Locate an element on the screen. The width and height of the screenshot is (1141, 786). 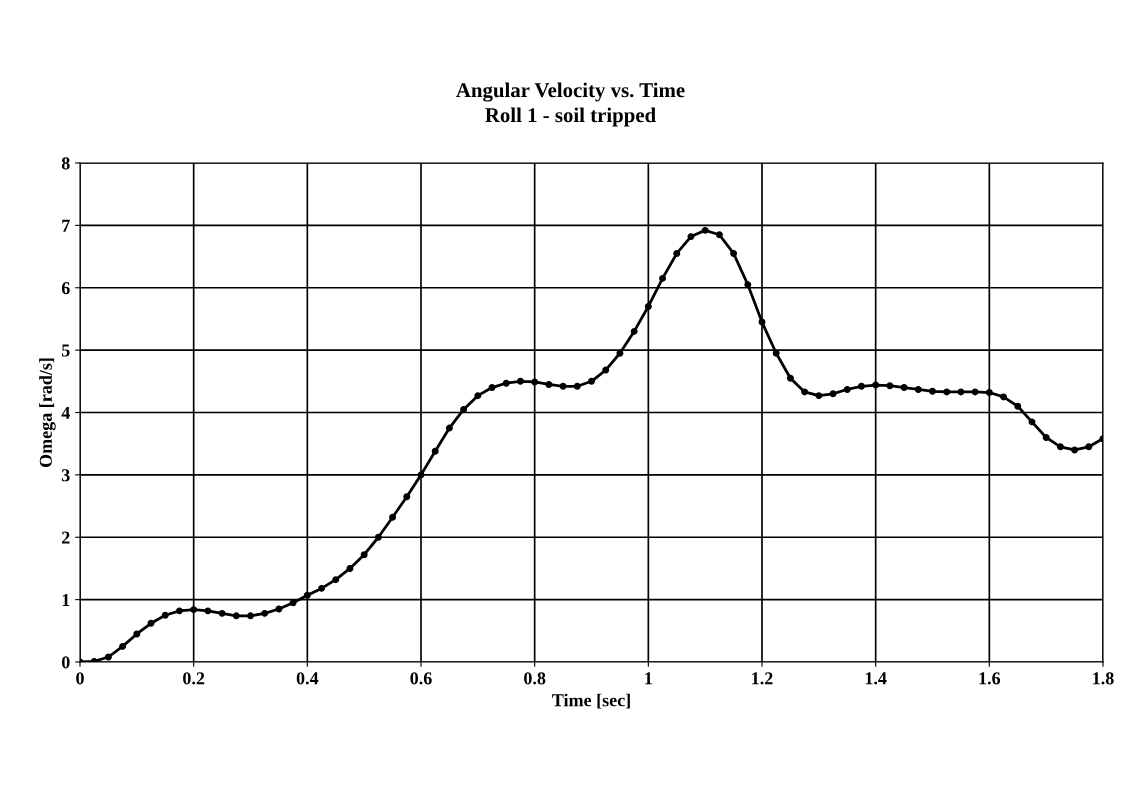
y-tick-label: 4 is located at coordinates (65, 412).